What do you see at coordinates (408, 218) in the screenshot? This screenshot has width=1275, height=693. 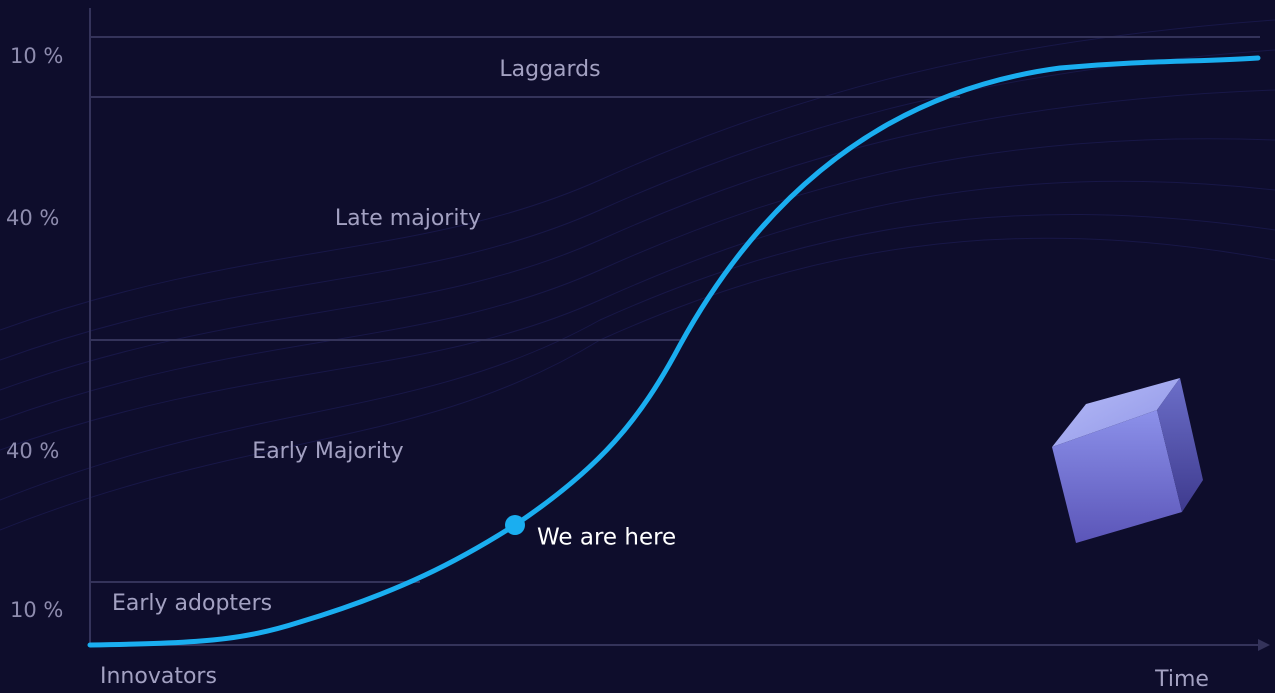 I see `segment-label: Late majority` at bounding box center [408, 218].